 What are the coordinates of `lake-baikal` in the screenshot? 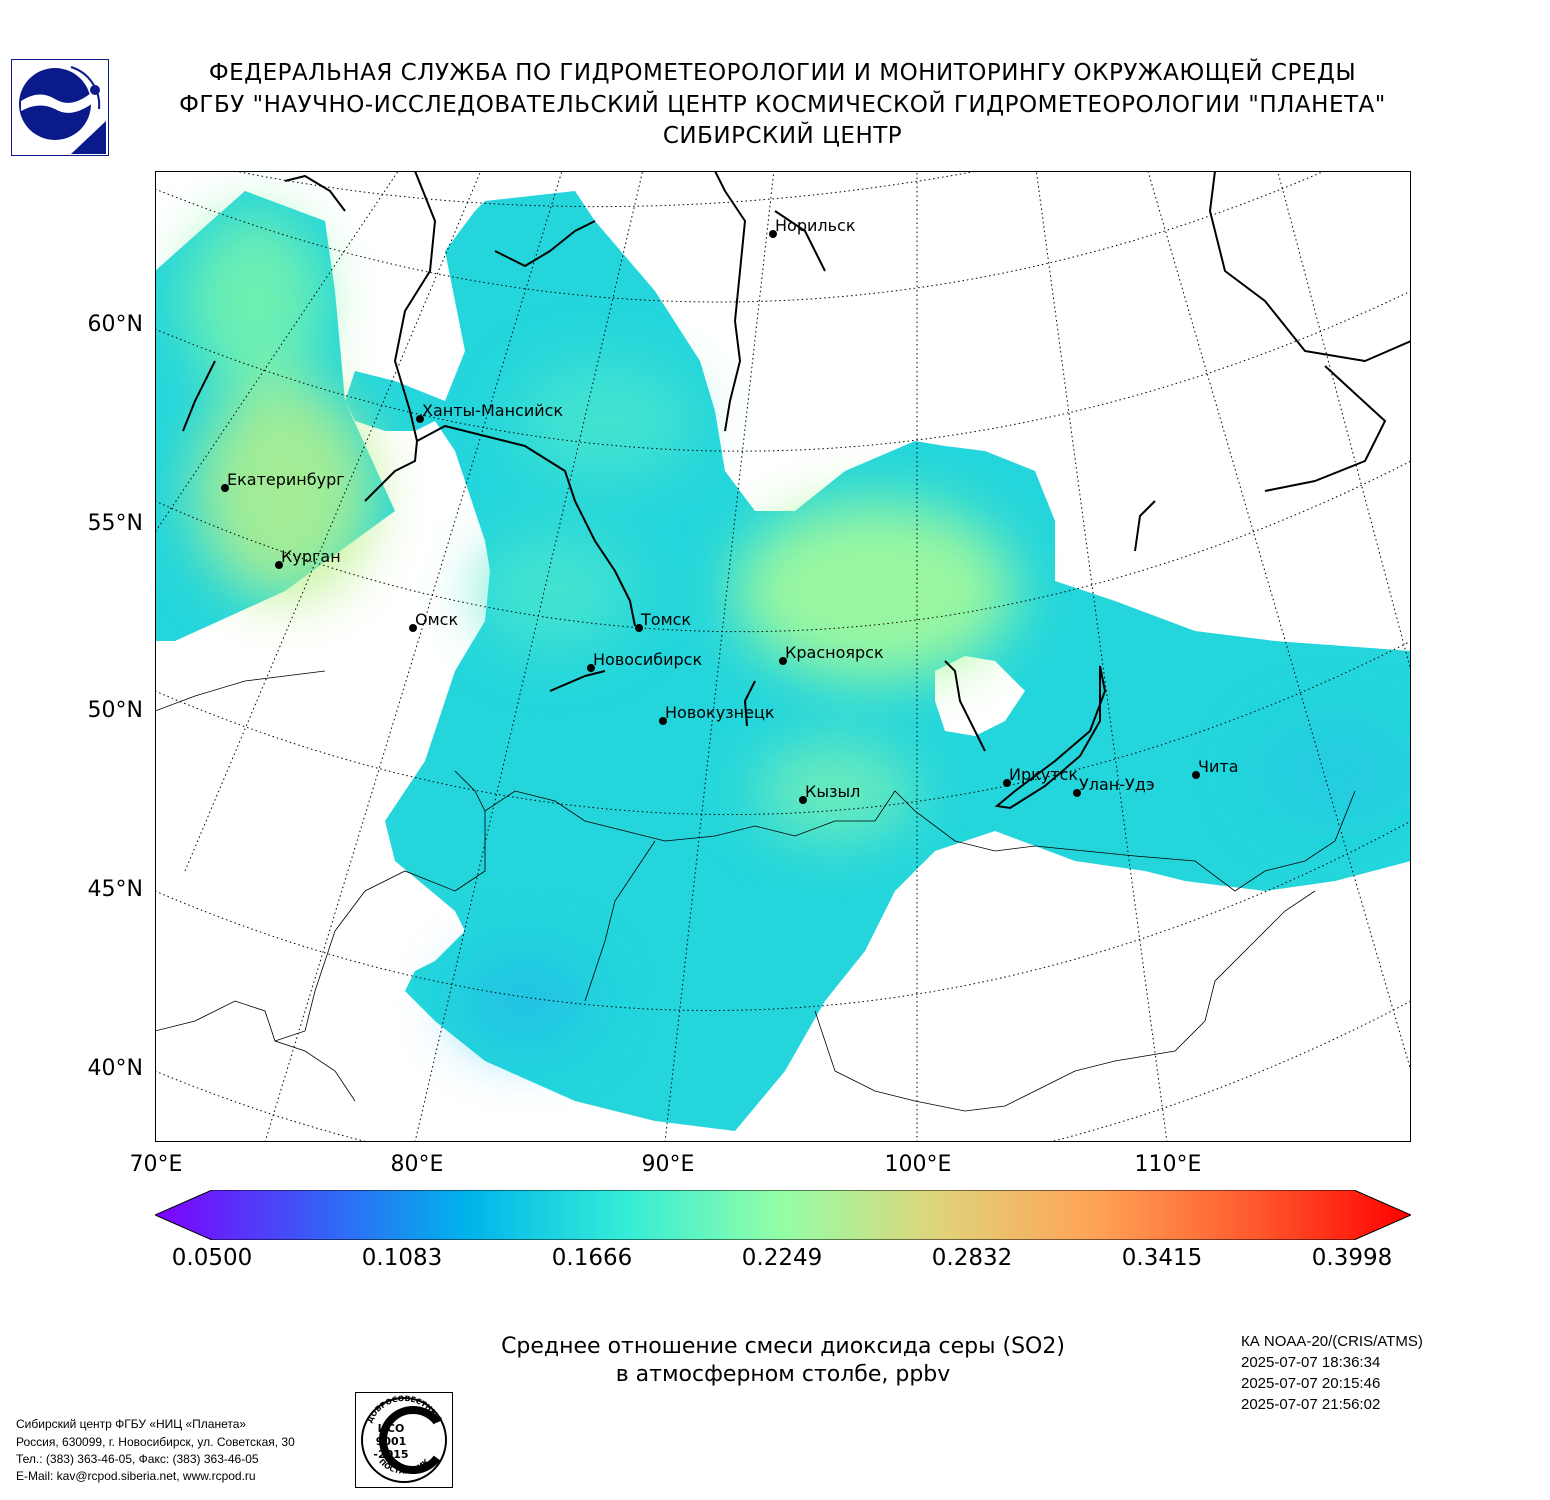 It's located at (1050, 737).